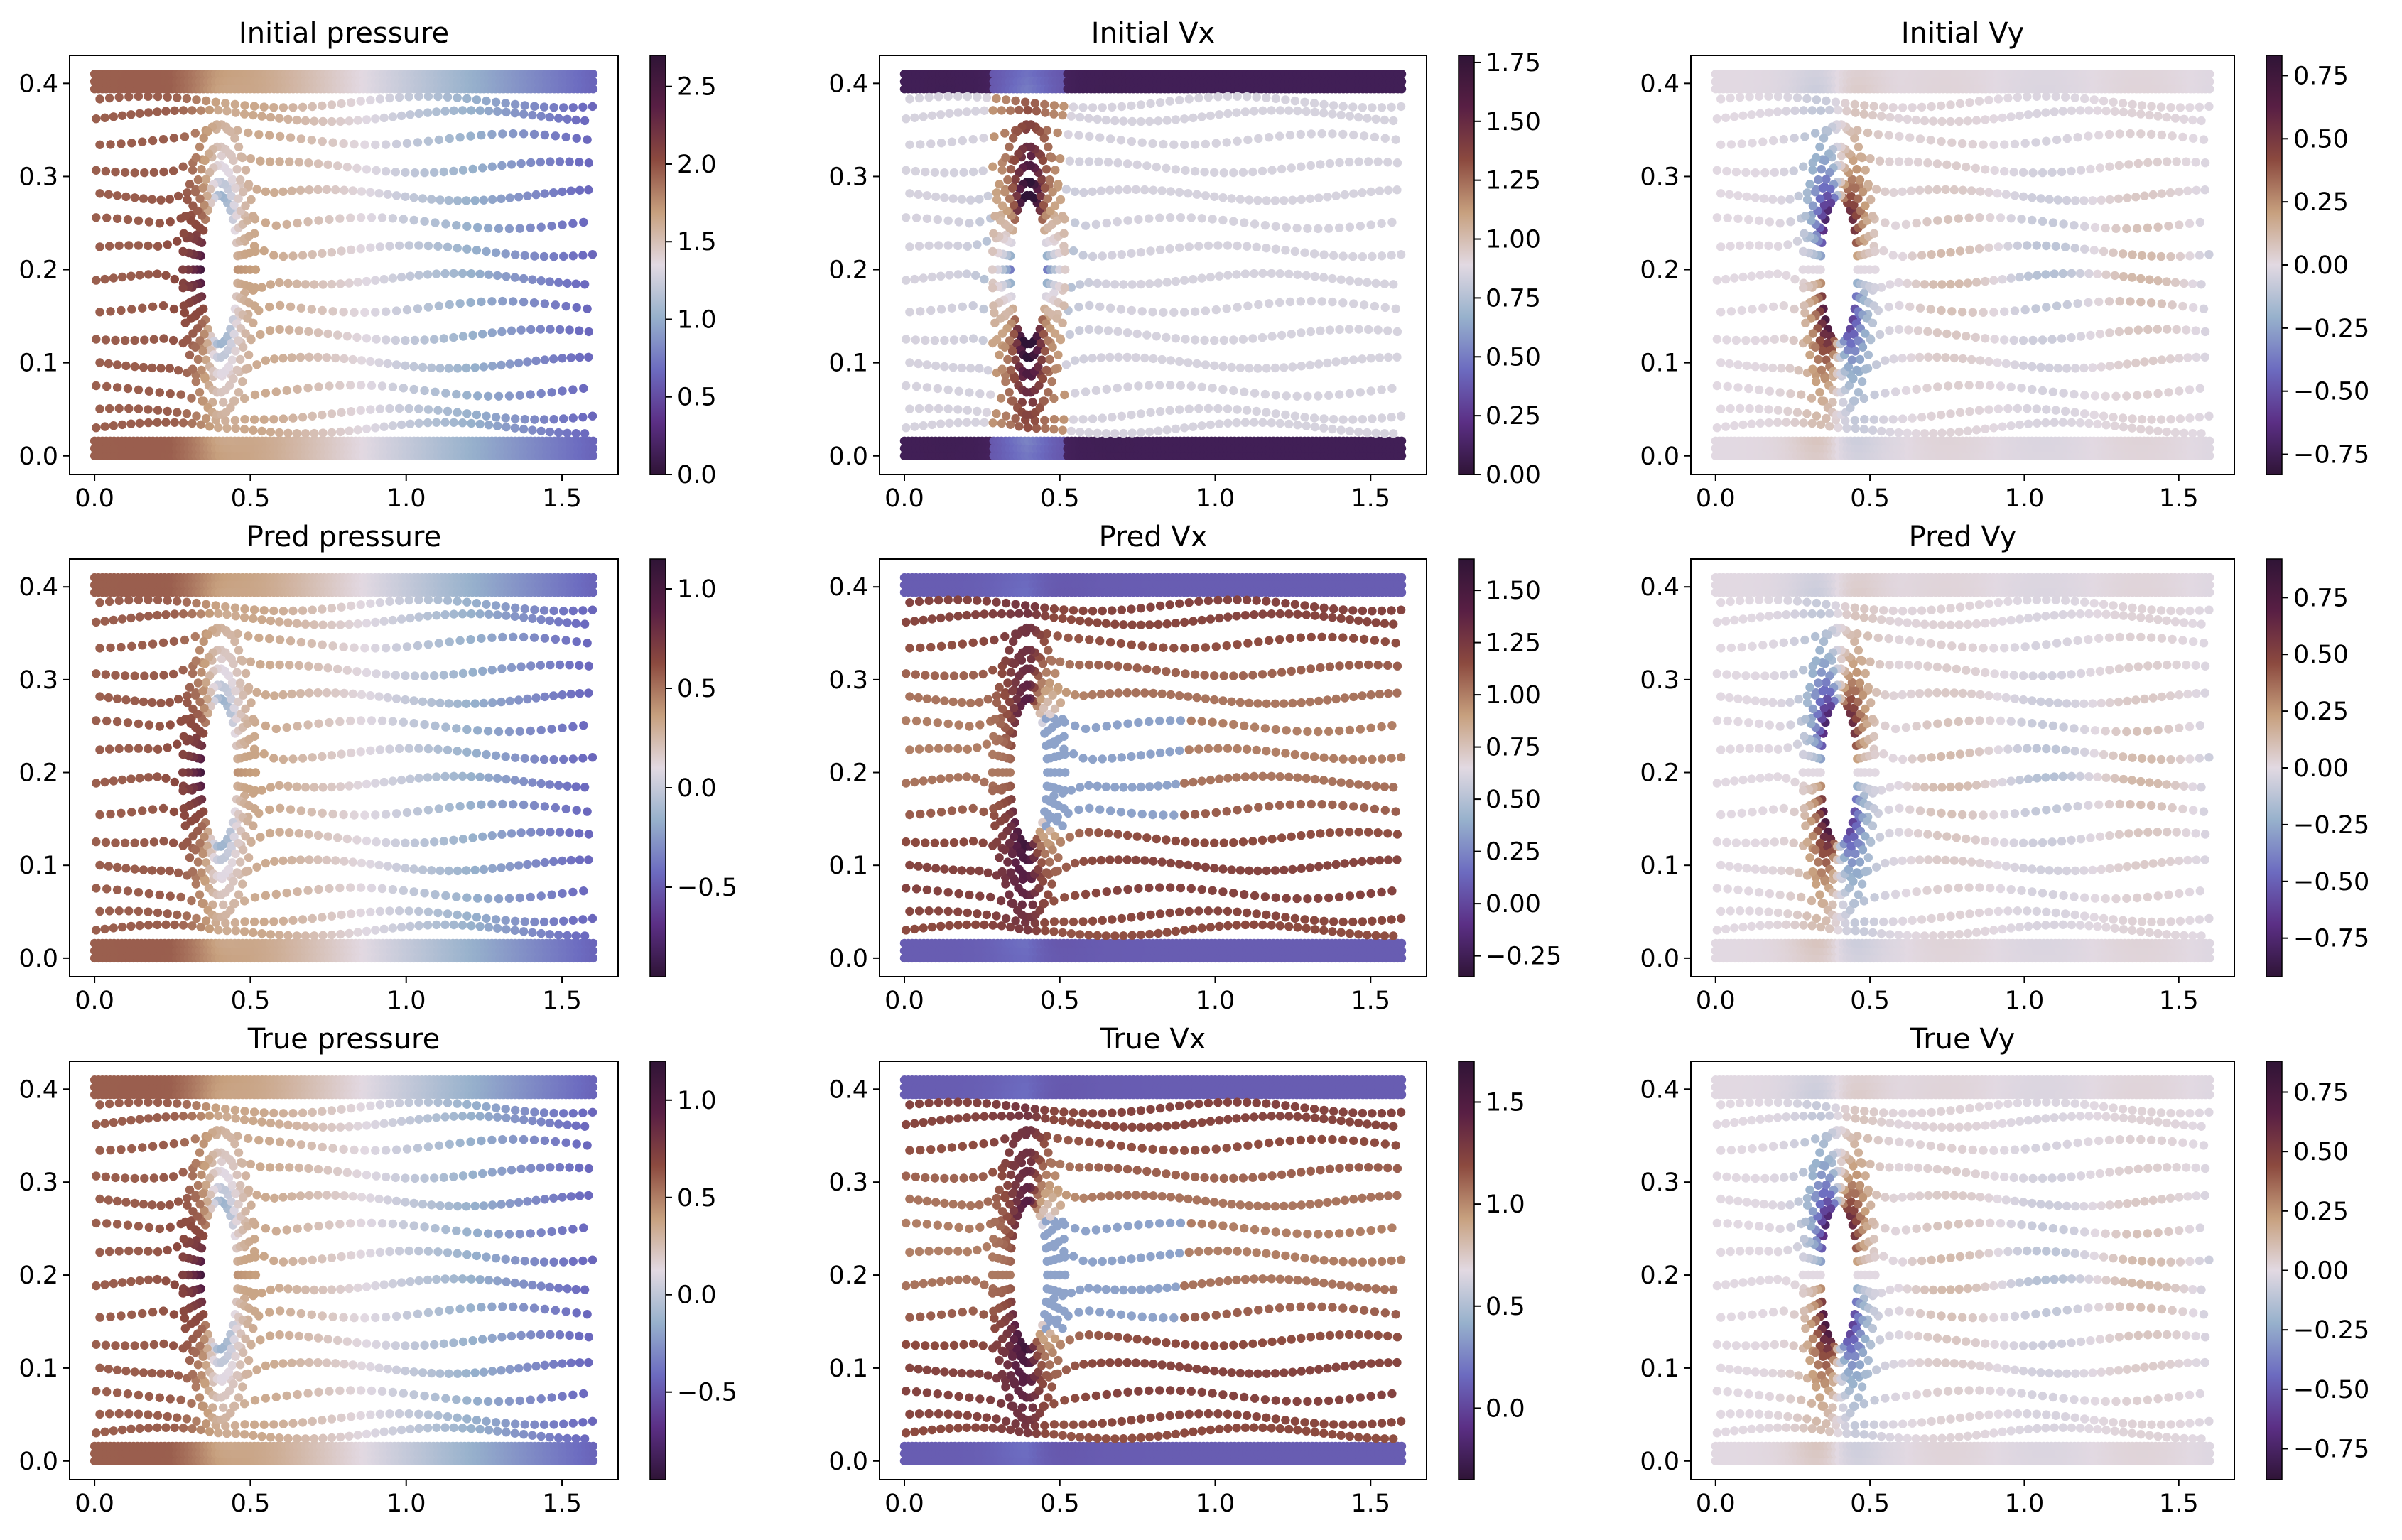  I want to click on colorbar-tick-label: 0.5, so click(697, 398).